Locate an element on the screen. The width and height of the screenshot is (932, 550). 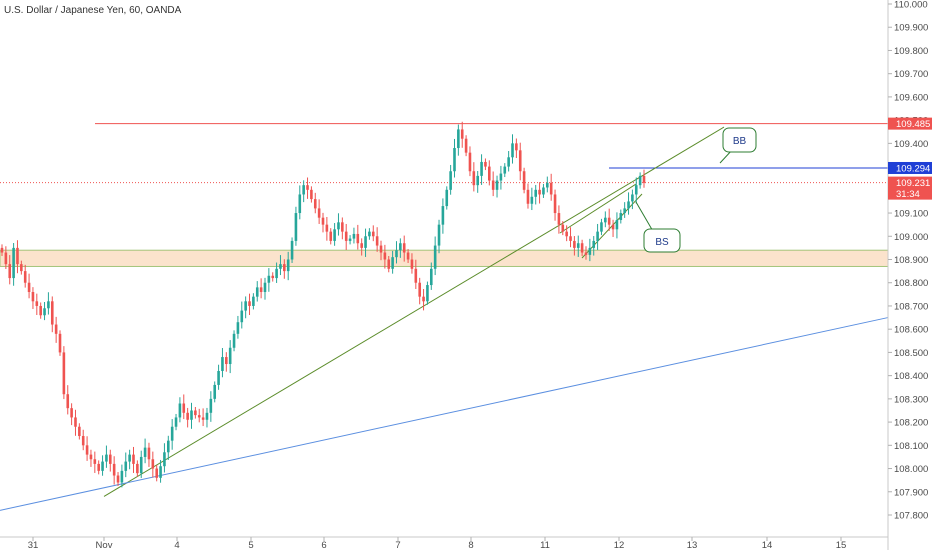
bs-callout-label: BS is located at coordinates (662, 242).